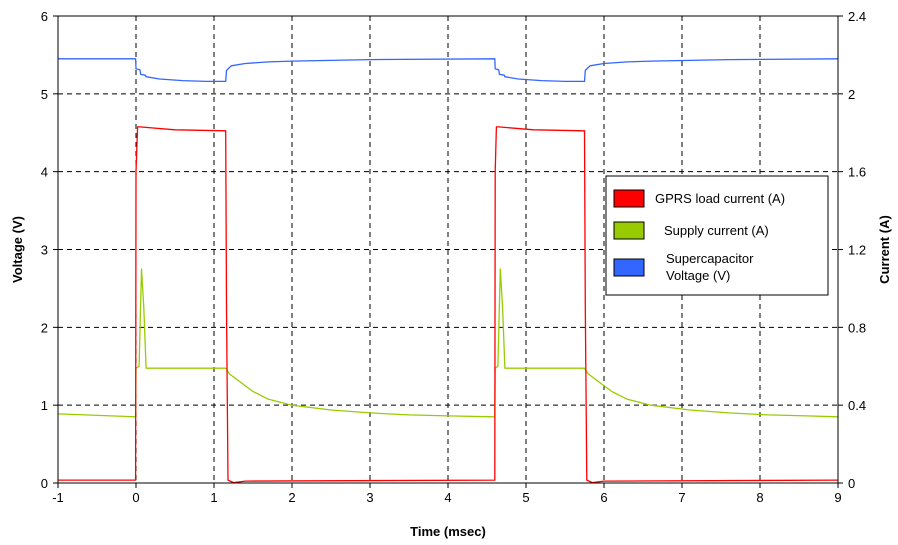 Image resolution: width=898 pixels, height=545 pixels. What do you see at coordinates (710, 267) in the screenshot?
I see `legend-label-supercapacitor-voltage: Supercapacitor Voltage (V)` at bounding box center [710, 267].